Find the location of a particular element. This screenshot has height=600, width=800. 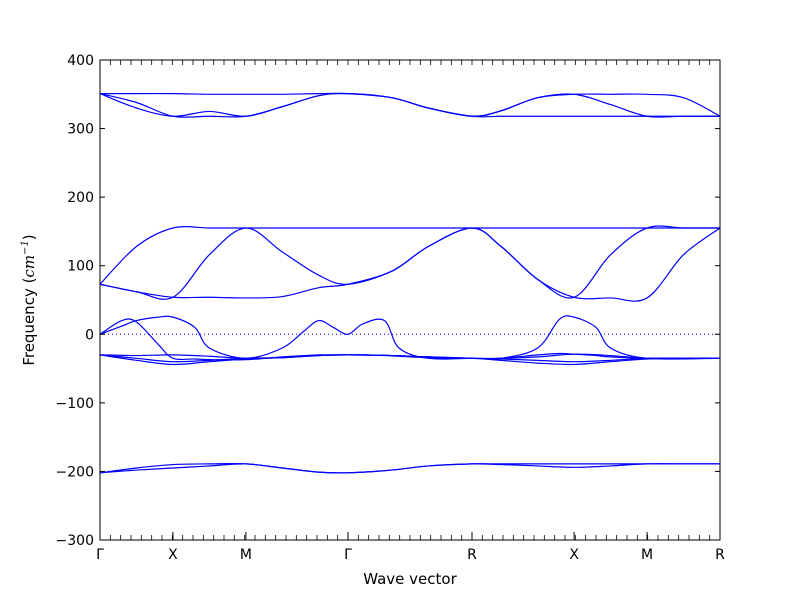

y-tick-label: 300 is located at coordinates (80, 130).